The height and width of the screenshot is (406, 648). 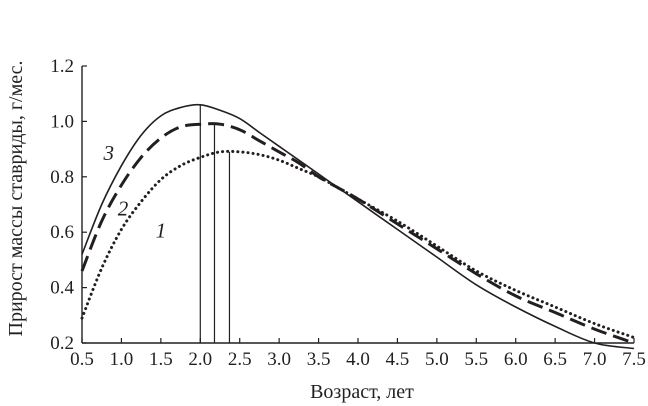 I want to click on y-tick-label: 0.2, so click(x=62, y=343).